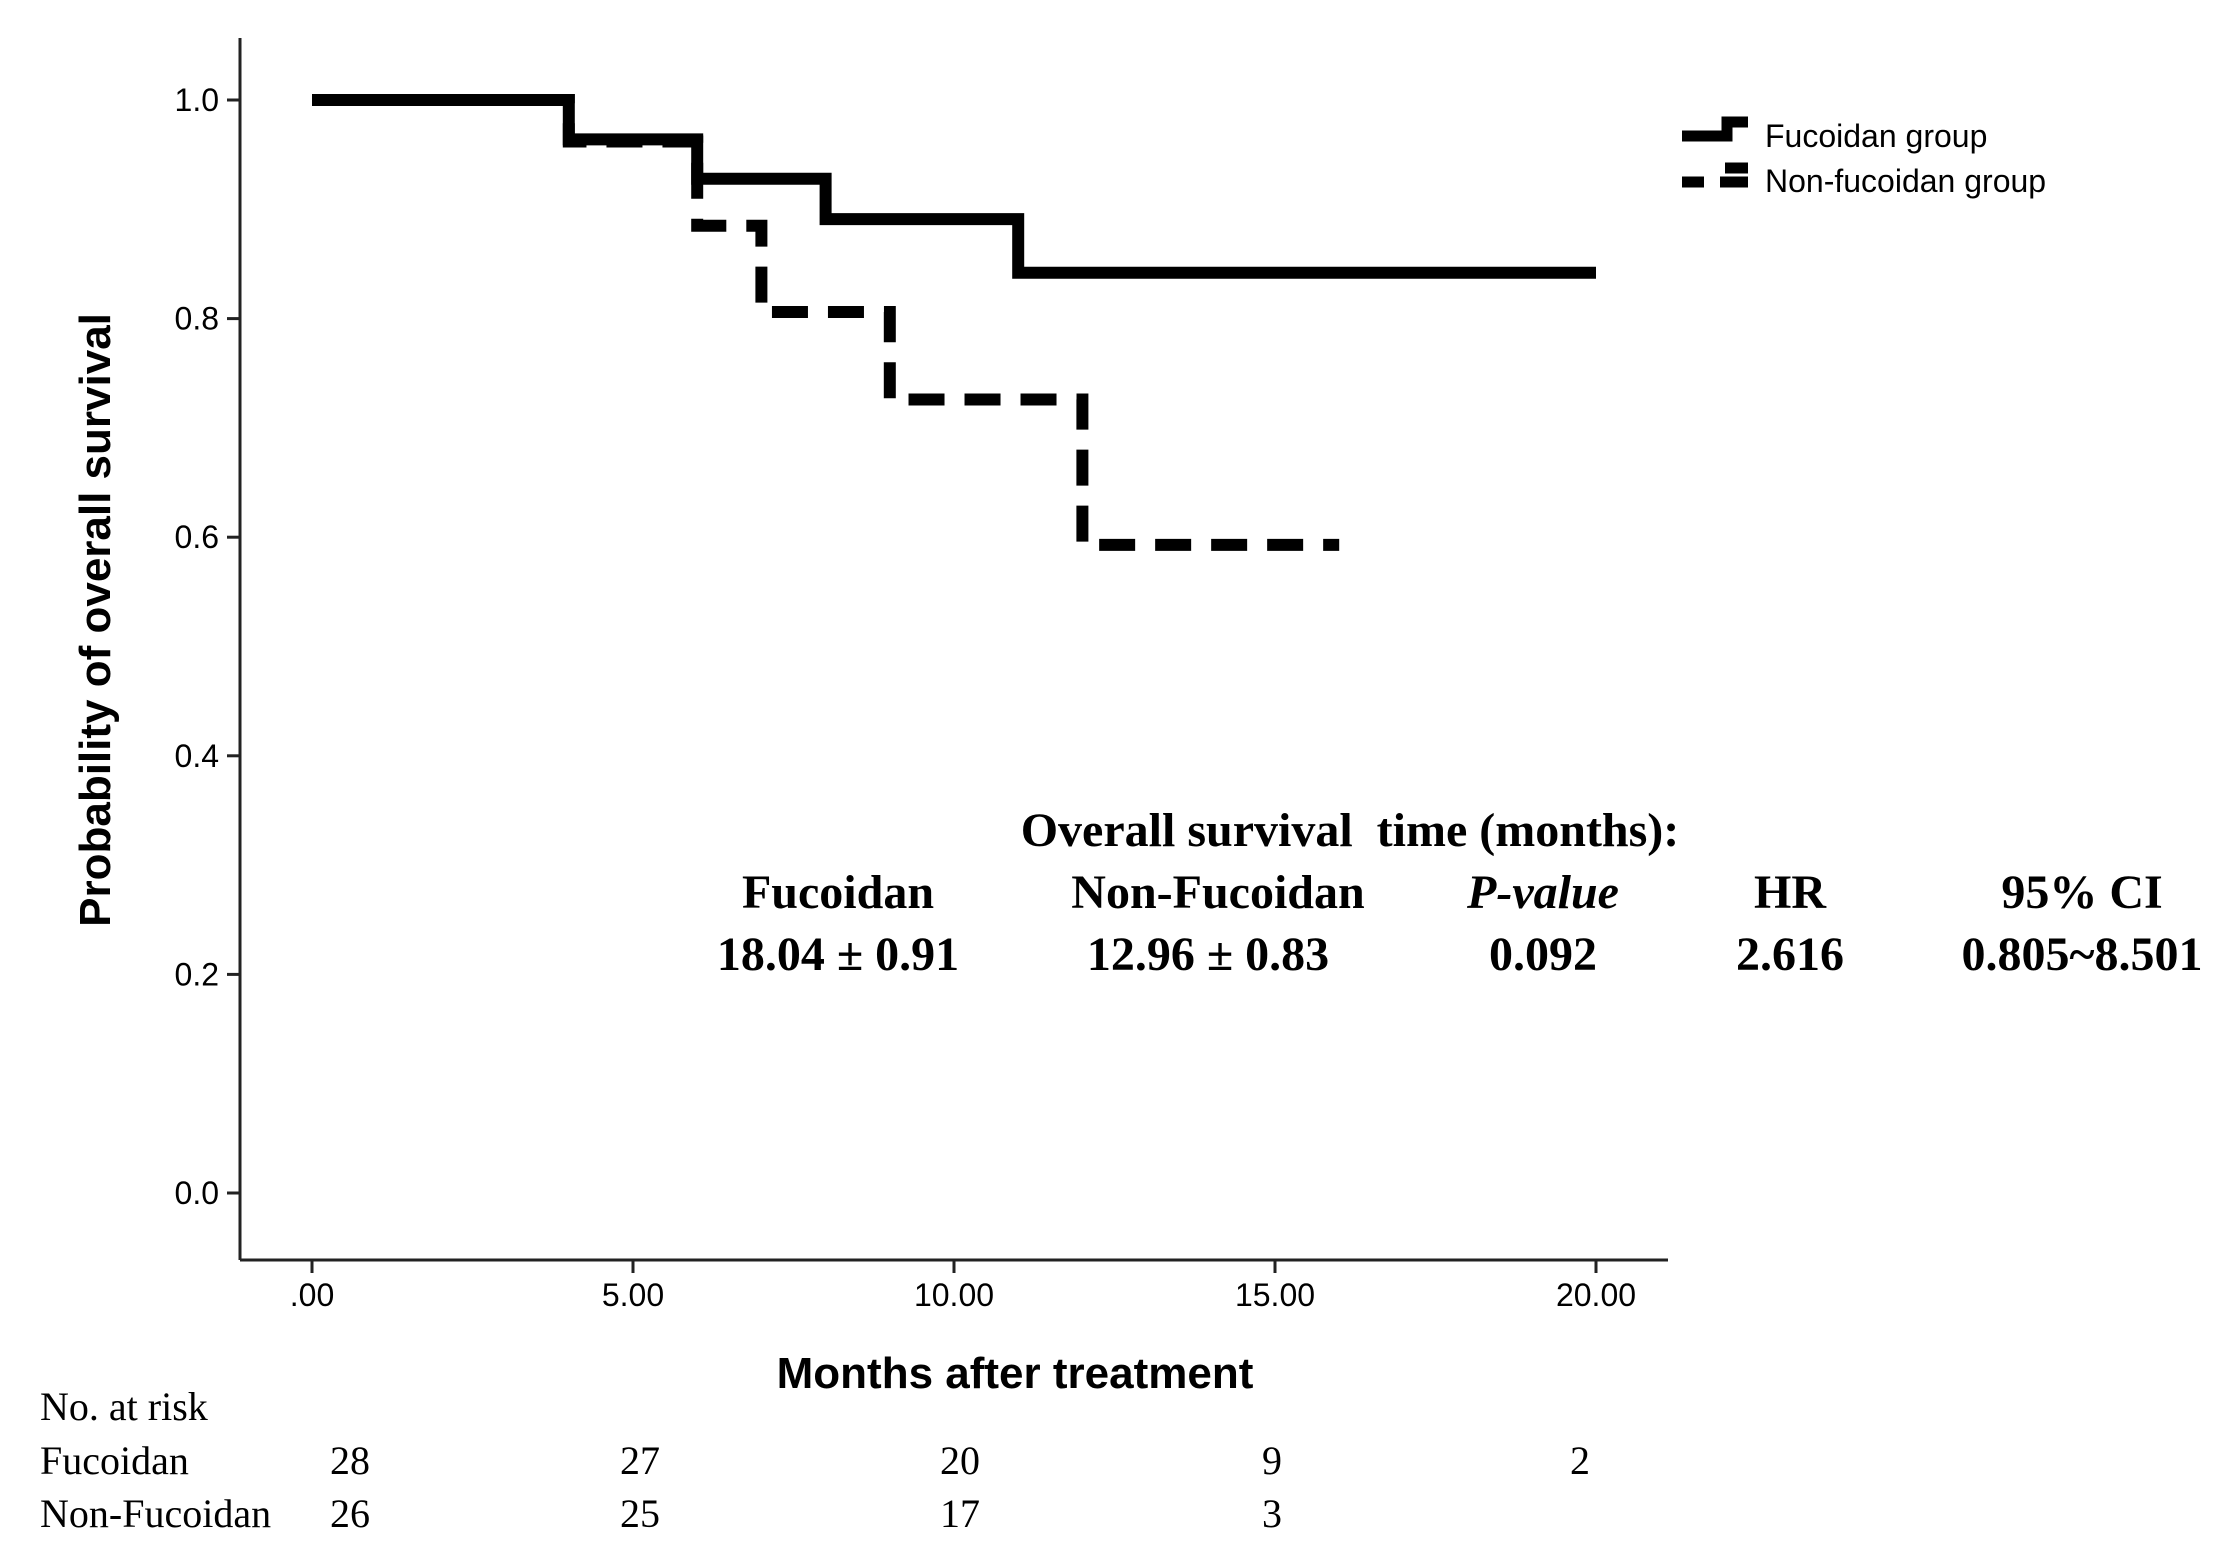 The image size is (2231, 1544). I want to click on y-axis-label: Probability of overall survival, so click(95, 620).